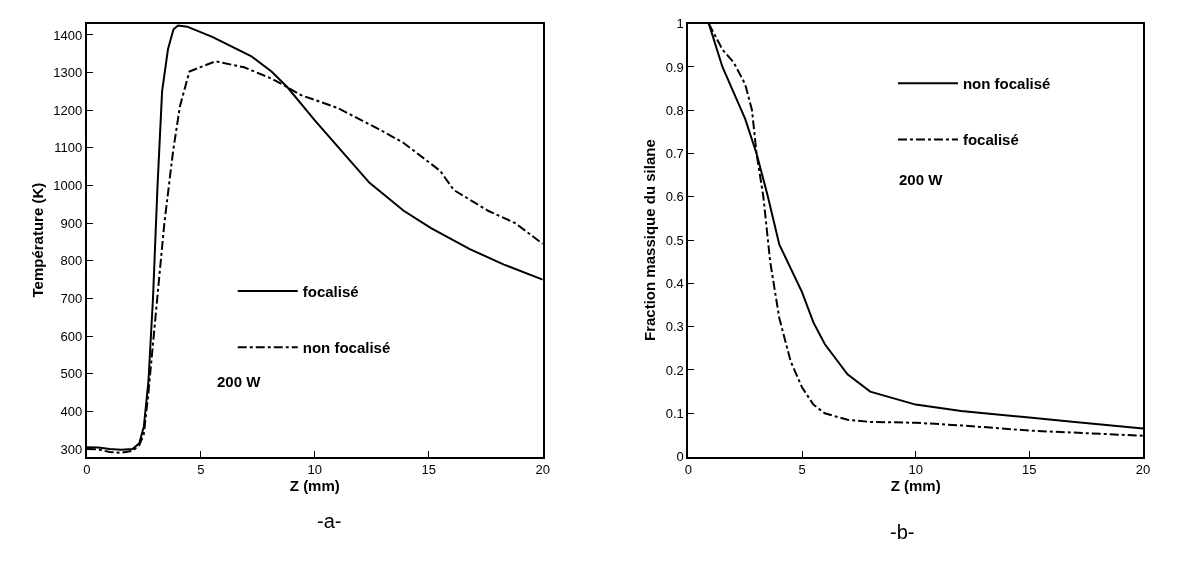  What do you see at coordinates (68, 148) in the screenshot?
I see `y-tick-label: 1100` at bounding box center [68, 148].